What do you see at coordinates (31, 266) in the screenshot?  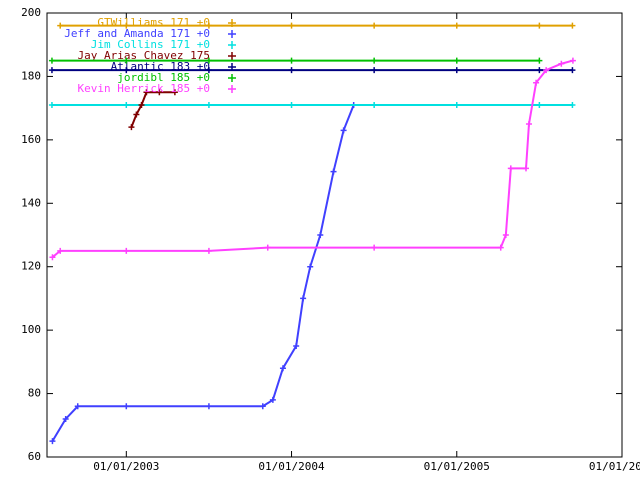 I see `y-tick-label: 120` at bounding box center [31, 266].